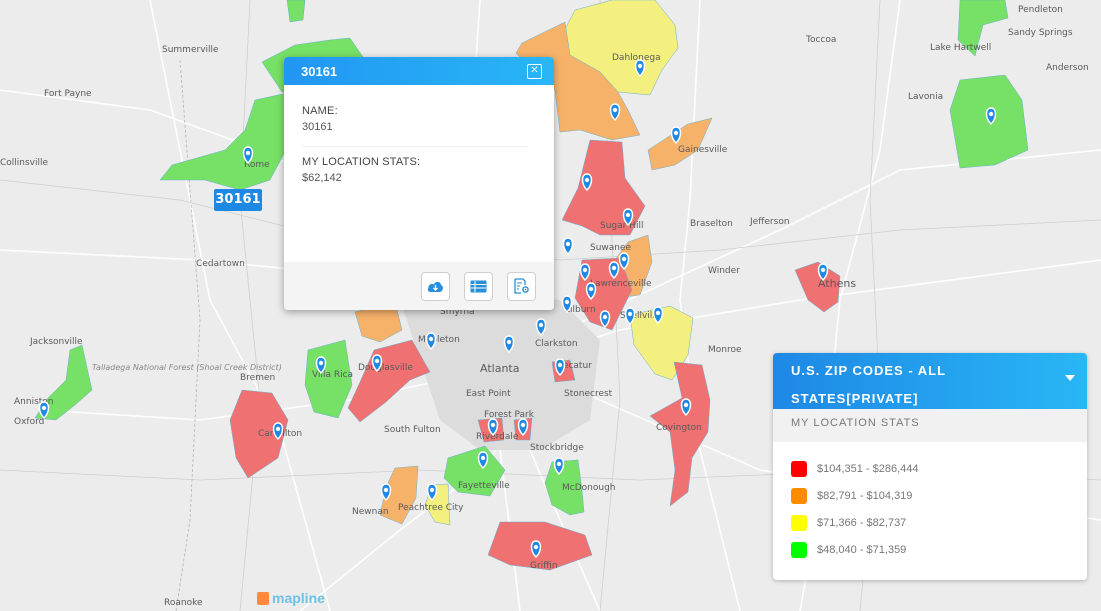 This screenshot has width=1101, height=611. What do you see at coordinates (190, 50) in the screenshot?
I see `city-label: Summerville` at bounding box center [190, 50].